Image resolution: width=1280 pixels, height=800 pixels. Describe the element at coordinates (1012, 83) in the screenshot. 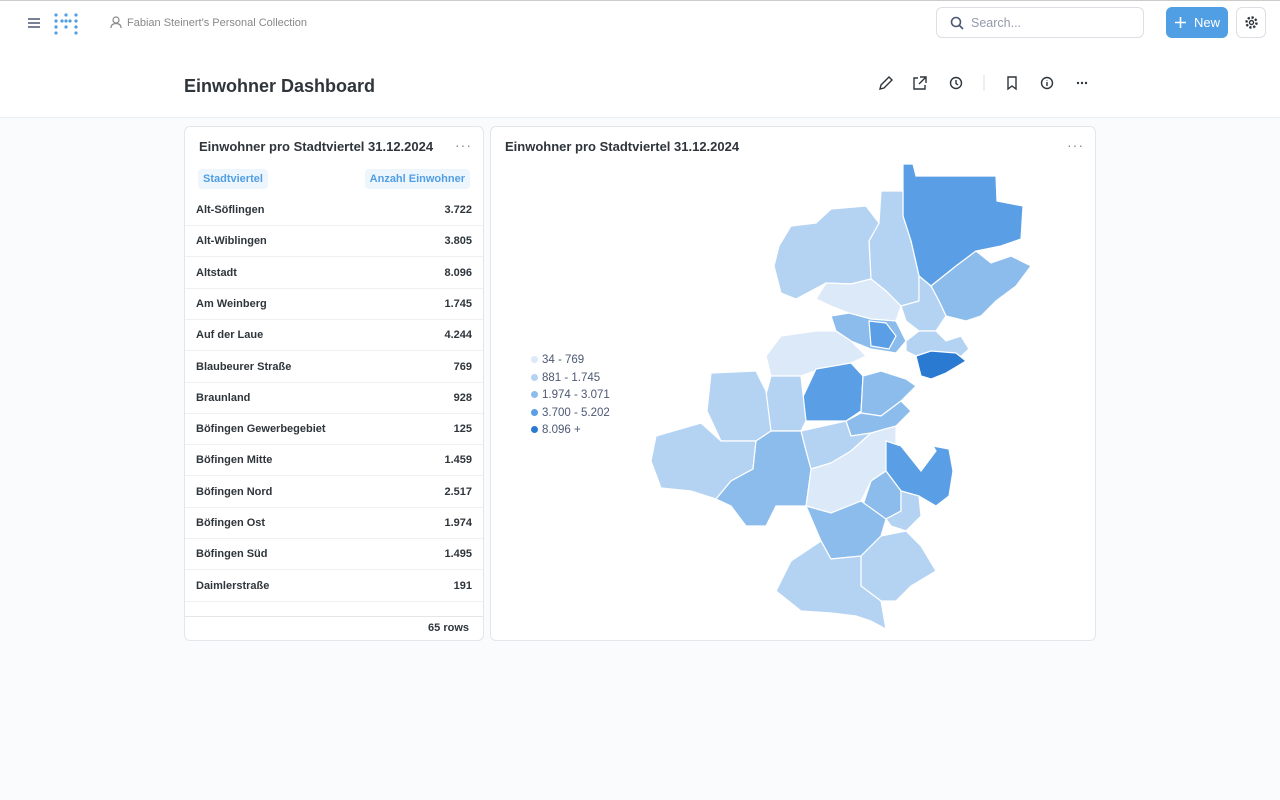

I see `bookmark-icon` at that location.